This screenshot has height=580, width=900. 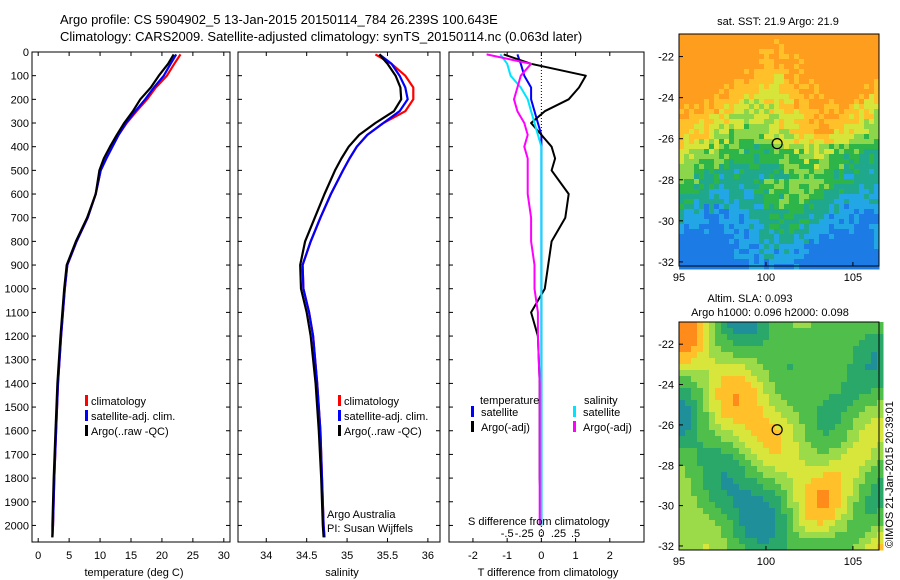 I want to click on x-tick-label: 1, so click(x=576, y=556).